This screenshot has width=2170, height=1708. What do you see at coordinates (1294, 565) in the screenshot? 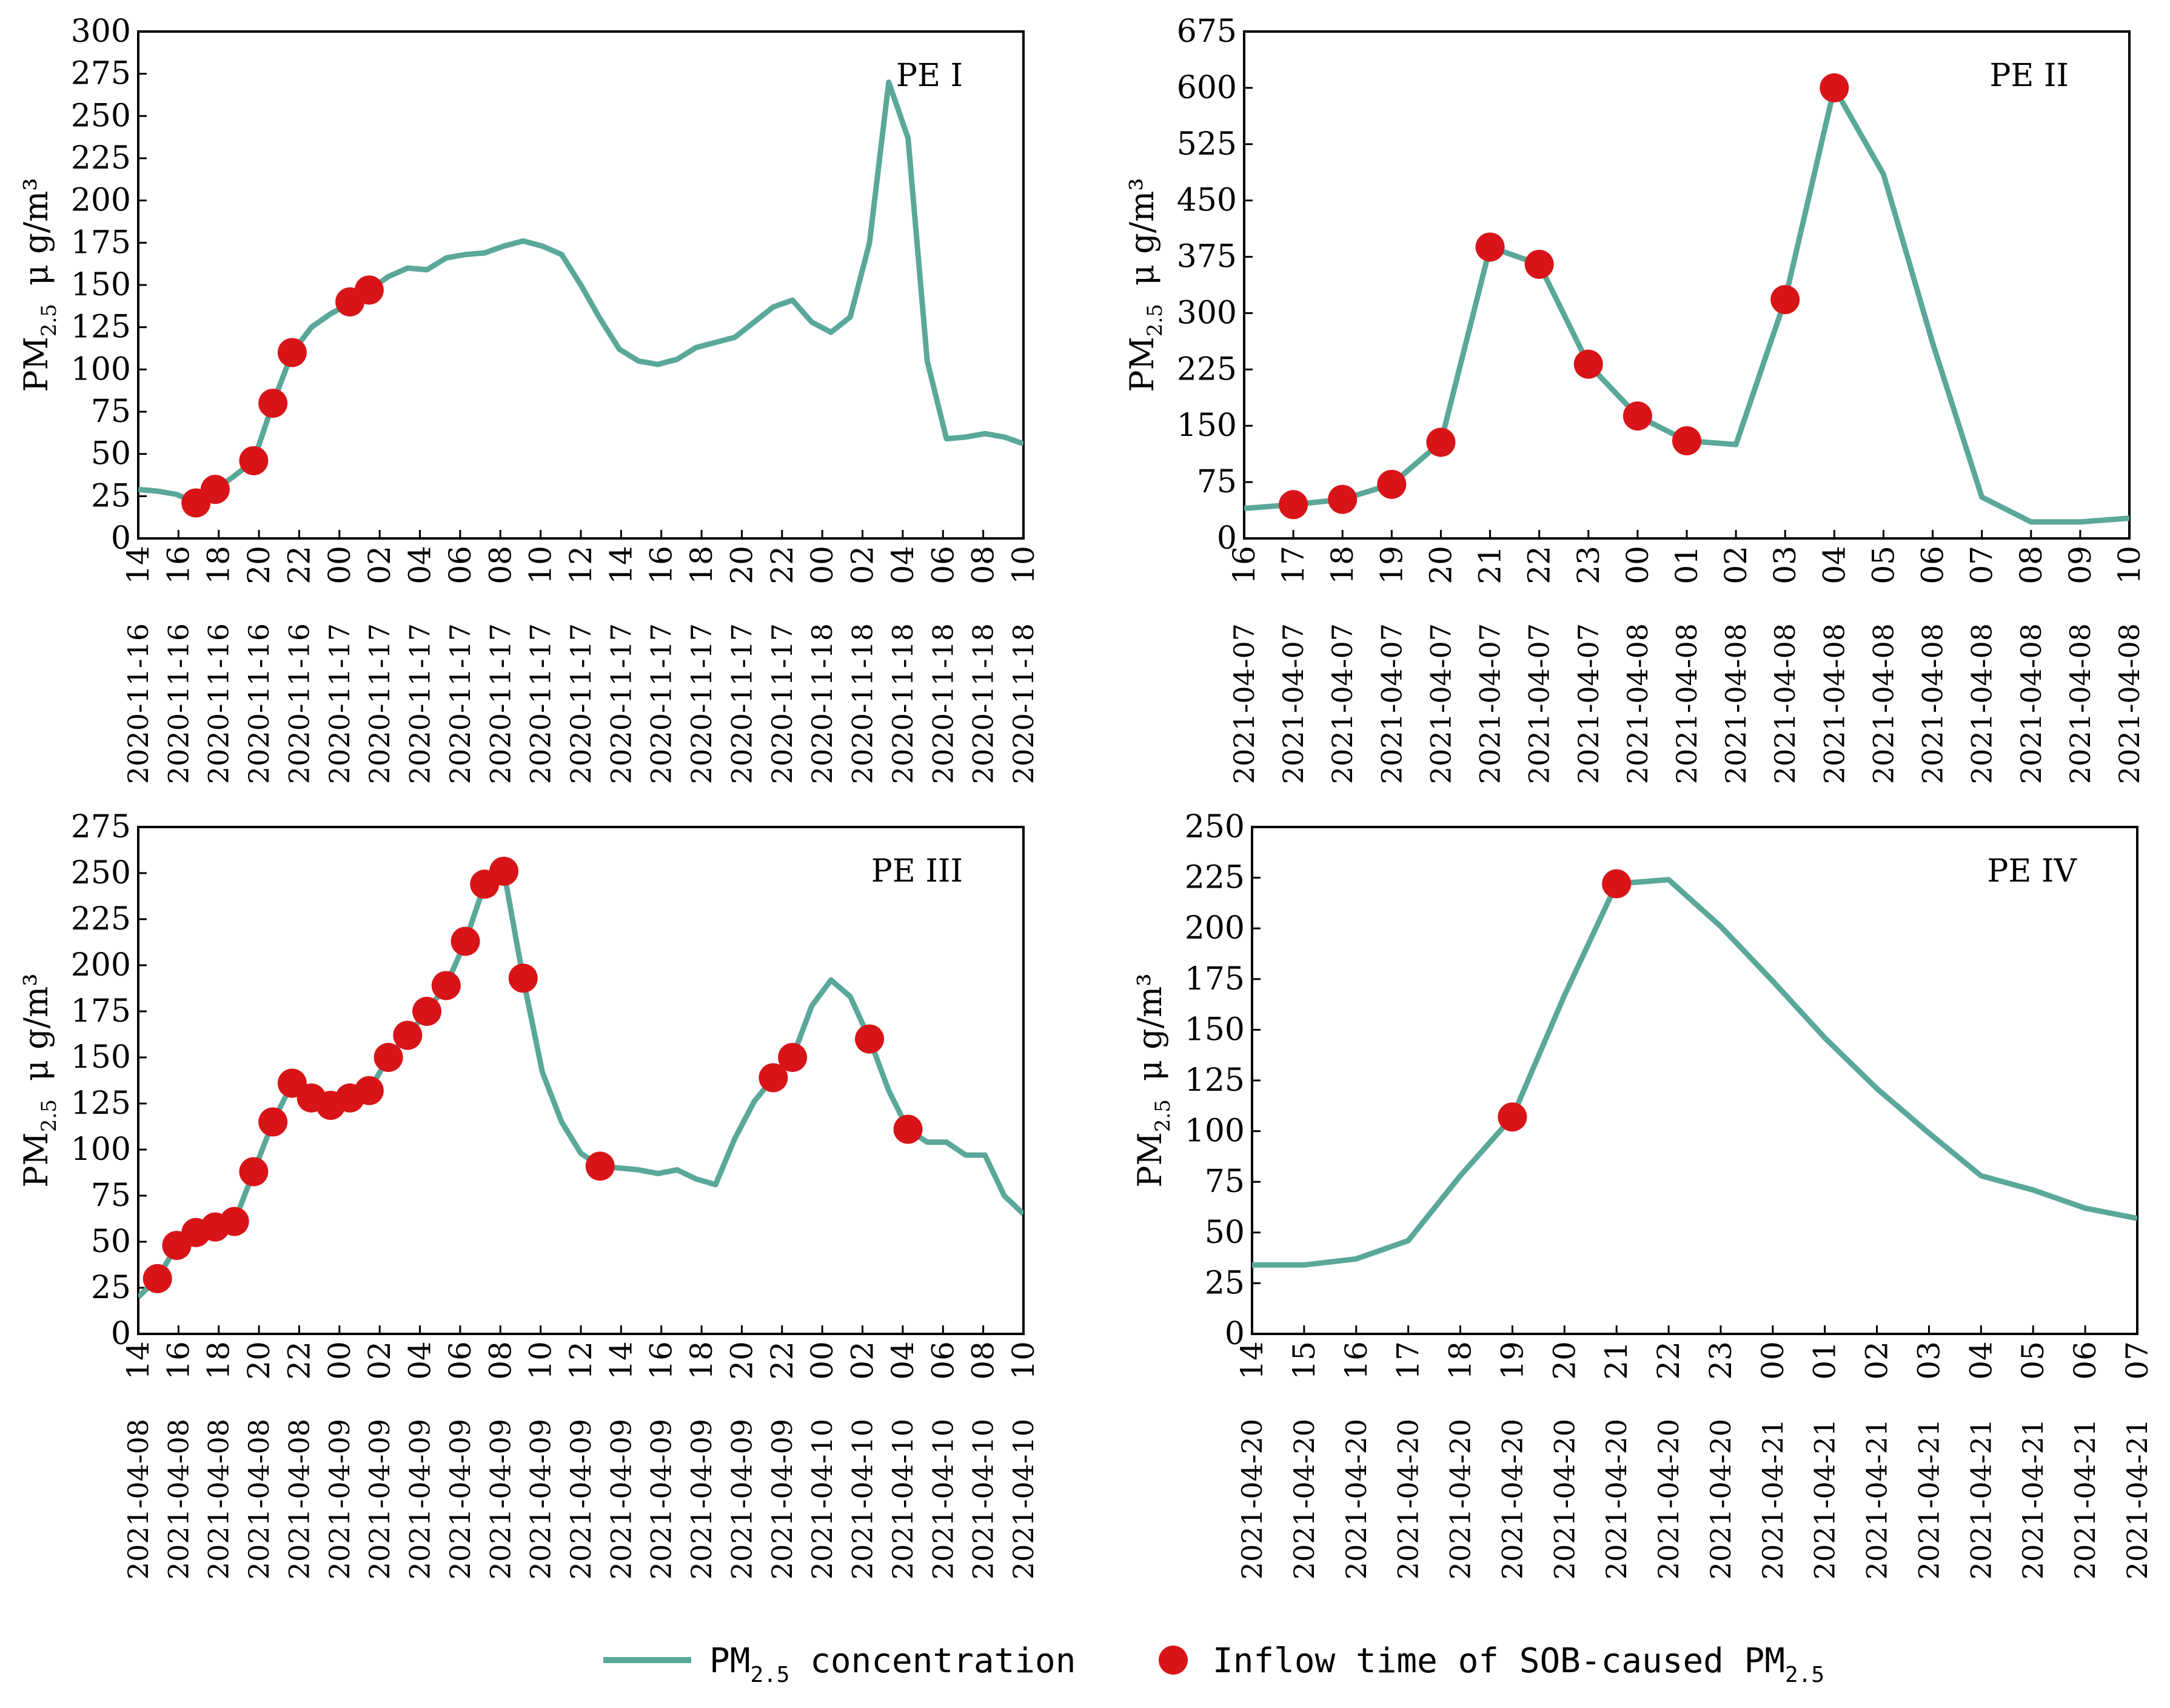
I see `x-tick-label: 17` at bounding box center [1294, 565].